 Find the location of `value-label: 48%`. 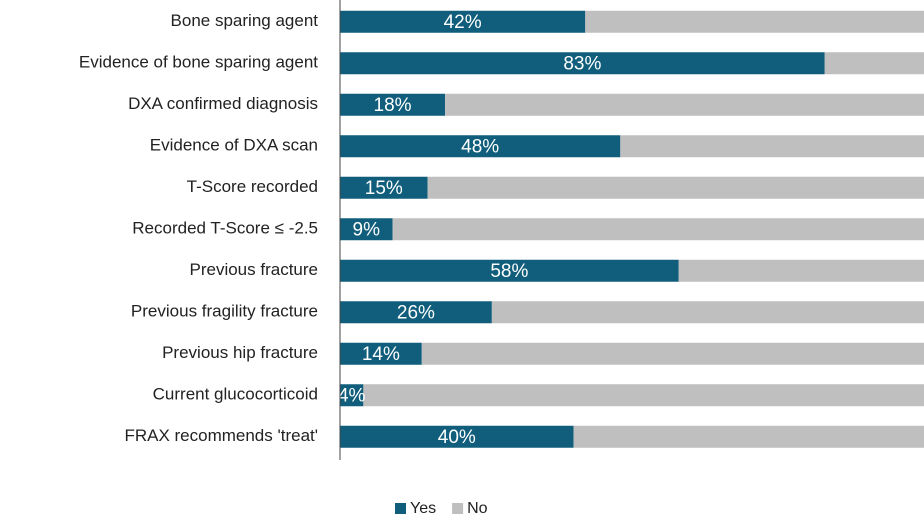

value-label: 48% is located at coordinates (480, 146).